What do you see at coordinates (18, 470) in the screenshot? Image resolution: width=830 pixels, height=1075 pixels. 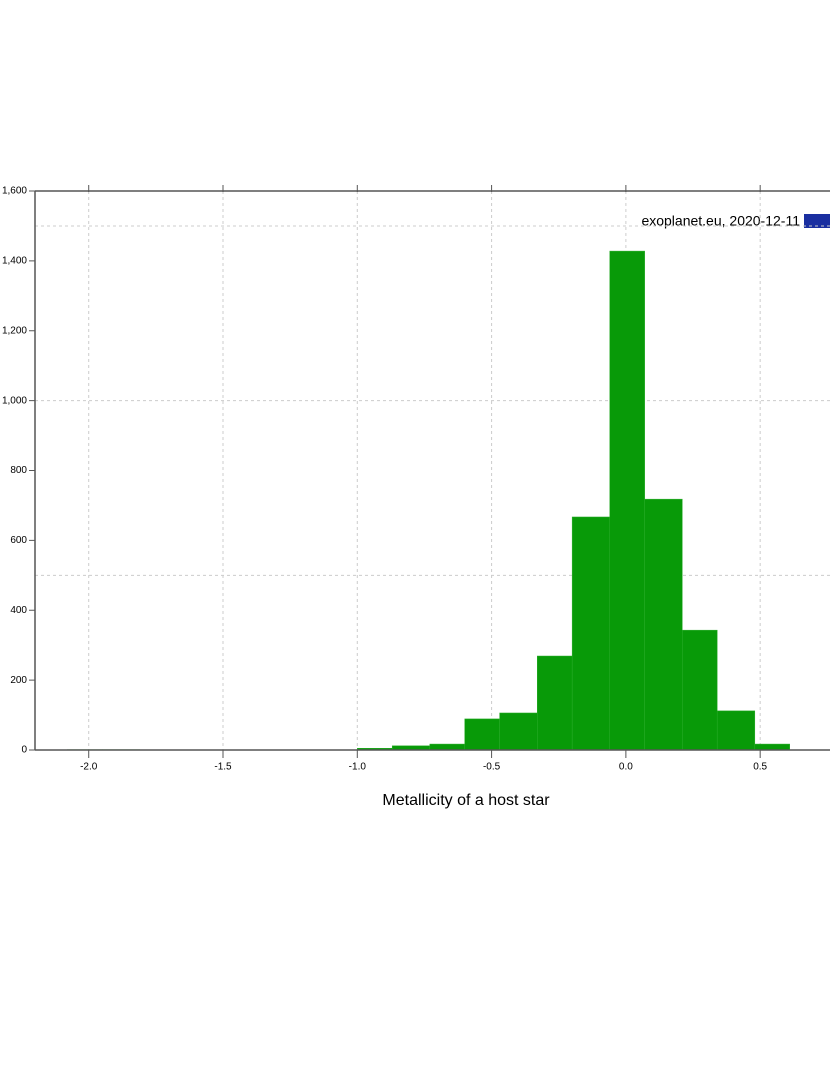 I see `y-tick-label: 800` at bounding box center [18, 470].